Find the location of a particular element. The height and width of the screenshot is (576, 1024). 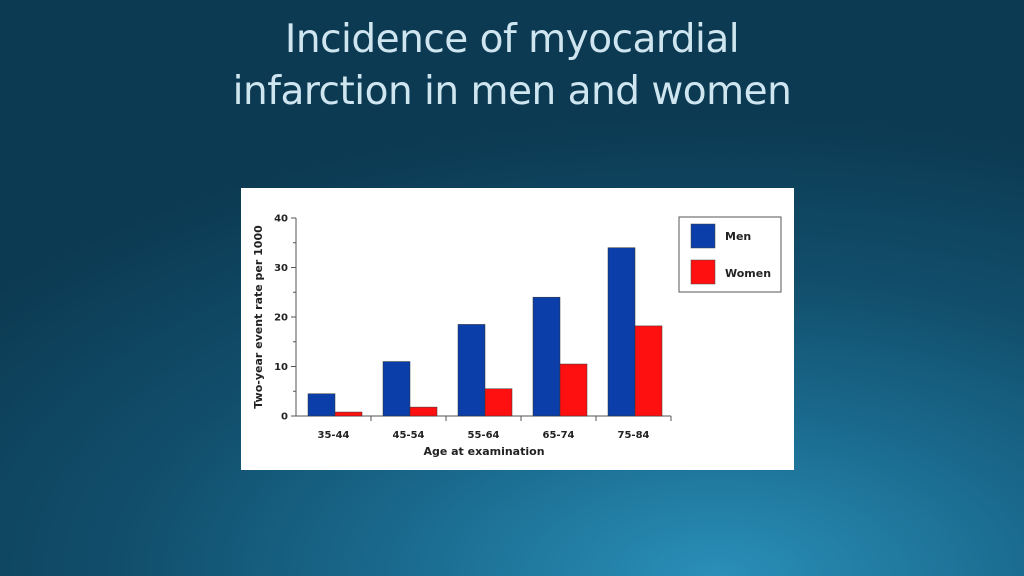

legend-swatch-women is located at coordinates (703, 272).